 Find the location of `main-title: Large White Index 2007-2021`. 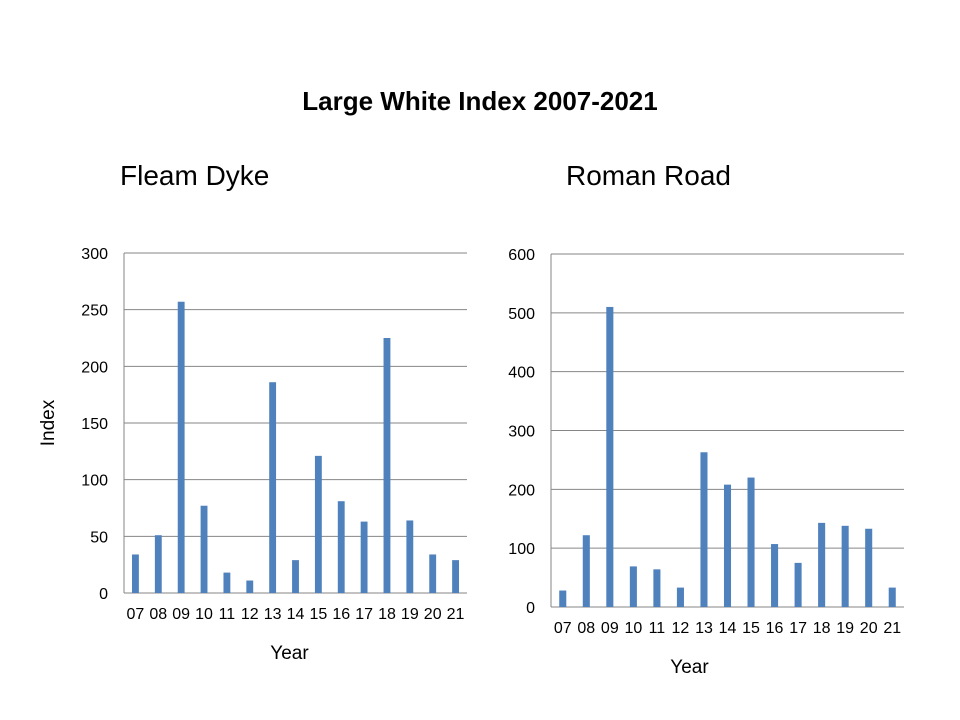

main-title: Large White Index 2007-2021 is located at coordinates (480, 101).